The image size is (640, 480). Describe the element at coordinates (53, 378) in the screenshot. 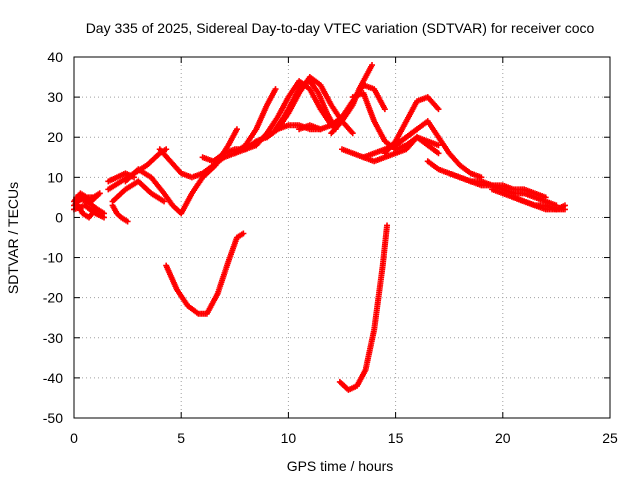

I see `y-tick-label: -40` at that location.